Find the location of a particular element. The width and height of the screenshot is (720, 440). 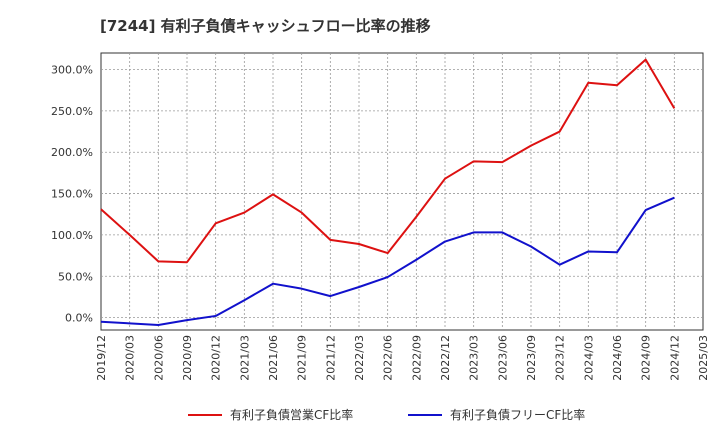

x-tick-label: 2023/09 is located at coordinates (531, 358).